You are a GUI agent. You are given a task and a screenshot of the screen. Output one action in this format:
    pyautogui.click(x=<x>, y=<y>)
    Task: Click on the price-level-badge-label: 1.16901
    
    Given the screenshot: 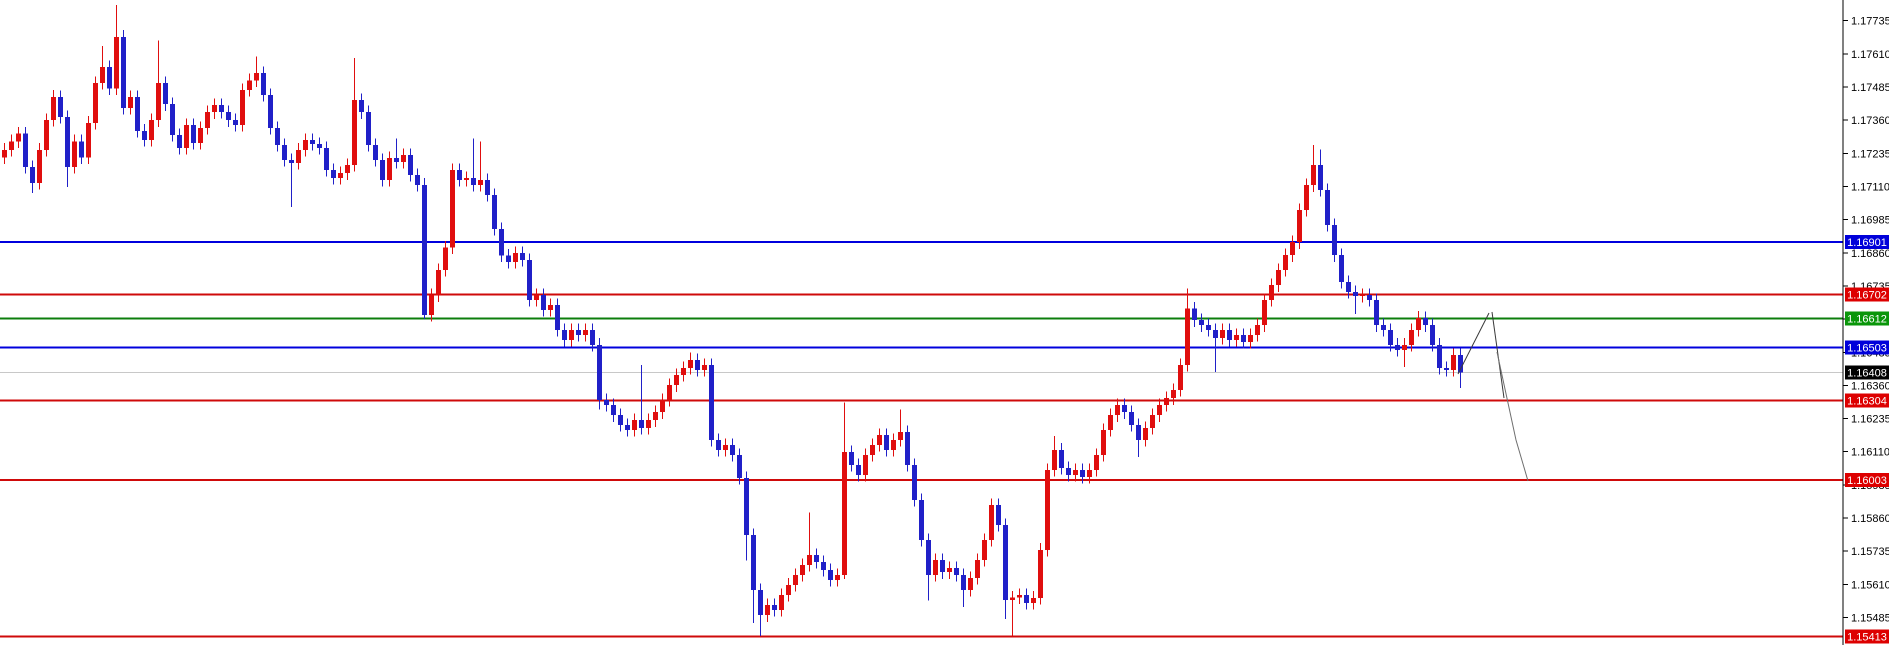 What is the action you would take?
    pyautogui.click(x=1867, y=243)
    